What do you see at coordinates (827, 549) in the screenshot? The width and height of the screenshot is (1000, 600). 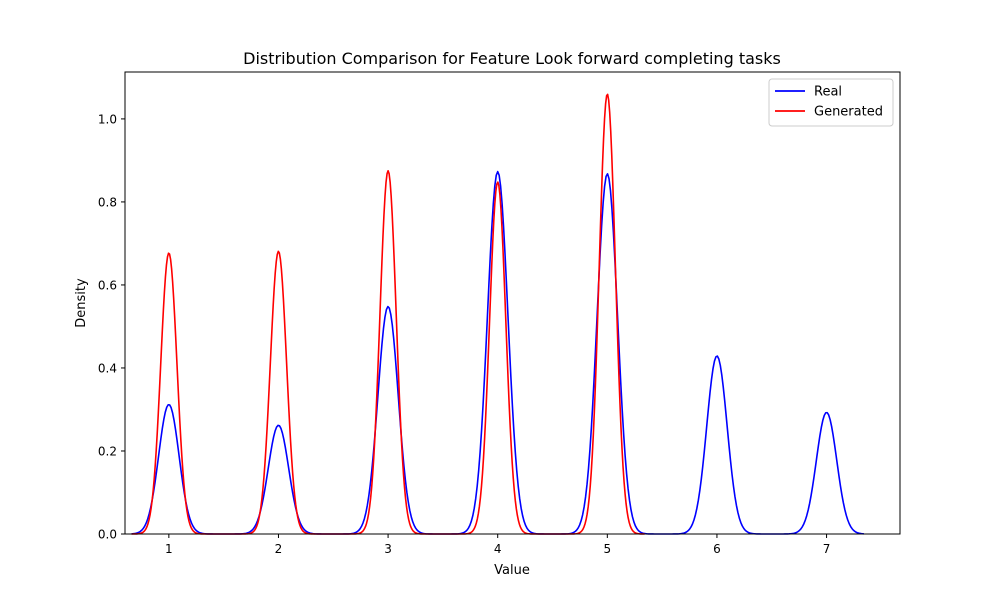 I see `x-tick-label: 7` at bounding box center [827, 549].